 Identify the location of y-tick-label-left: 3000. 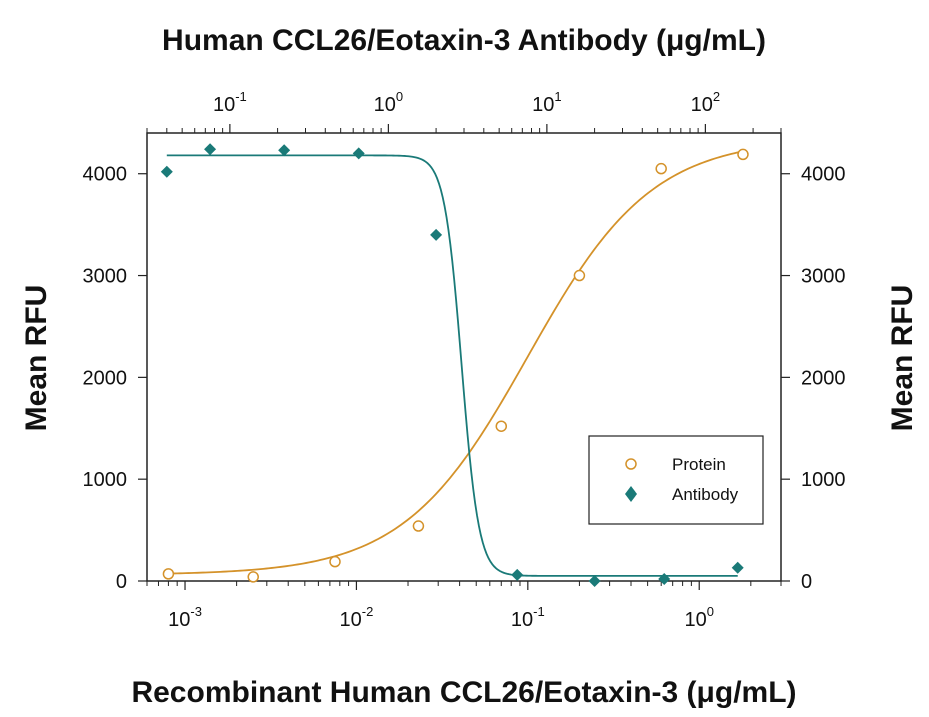
(105, 277).